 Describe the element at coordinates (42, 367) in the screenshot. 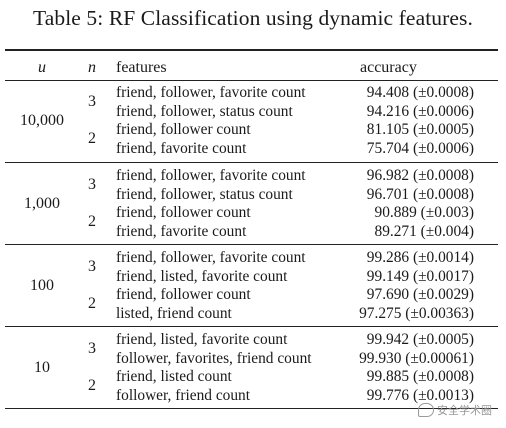

I see `group-u-value: 10` at that location.